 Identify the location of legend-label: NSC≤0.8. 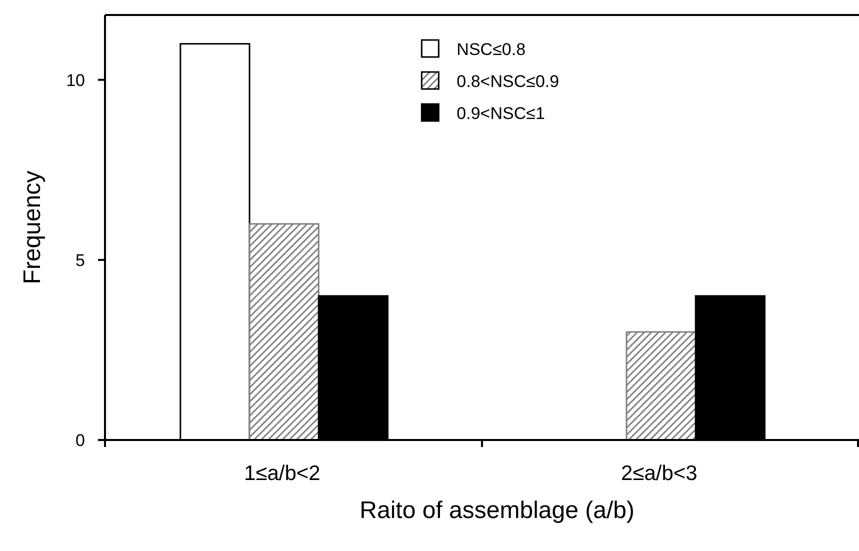
(491, 49).